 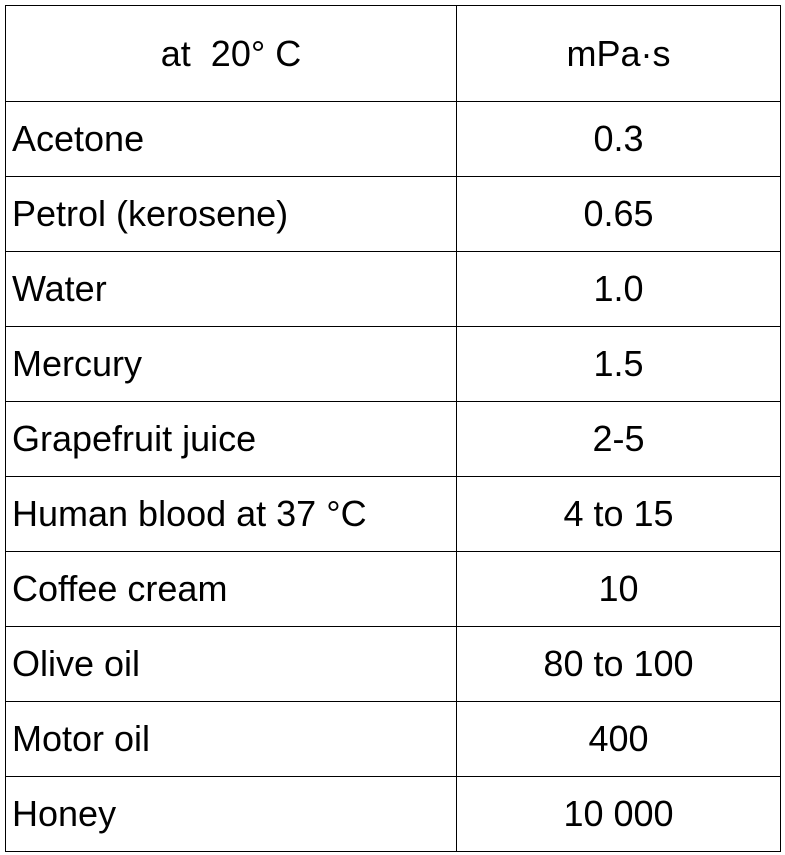 I want to click on table-row: Water 1.0, so click(x=393, y=289).